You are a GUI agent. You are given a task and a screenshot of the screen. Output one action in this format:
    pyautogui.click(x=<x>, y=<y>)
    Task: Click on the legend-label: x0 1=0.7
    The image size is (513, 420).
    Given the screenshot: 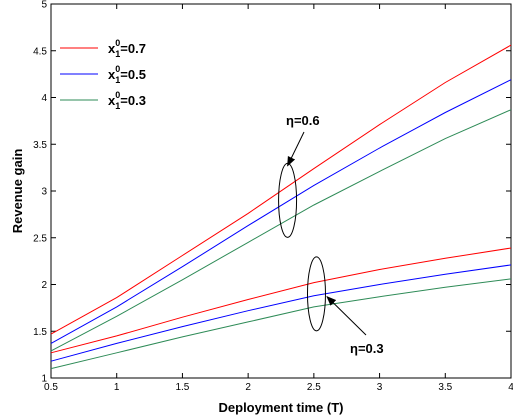 What is the action you would take?
    pyautogui.click(x=127, y=48)
    